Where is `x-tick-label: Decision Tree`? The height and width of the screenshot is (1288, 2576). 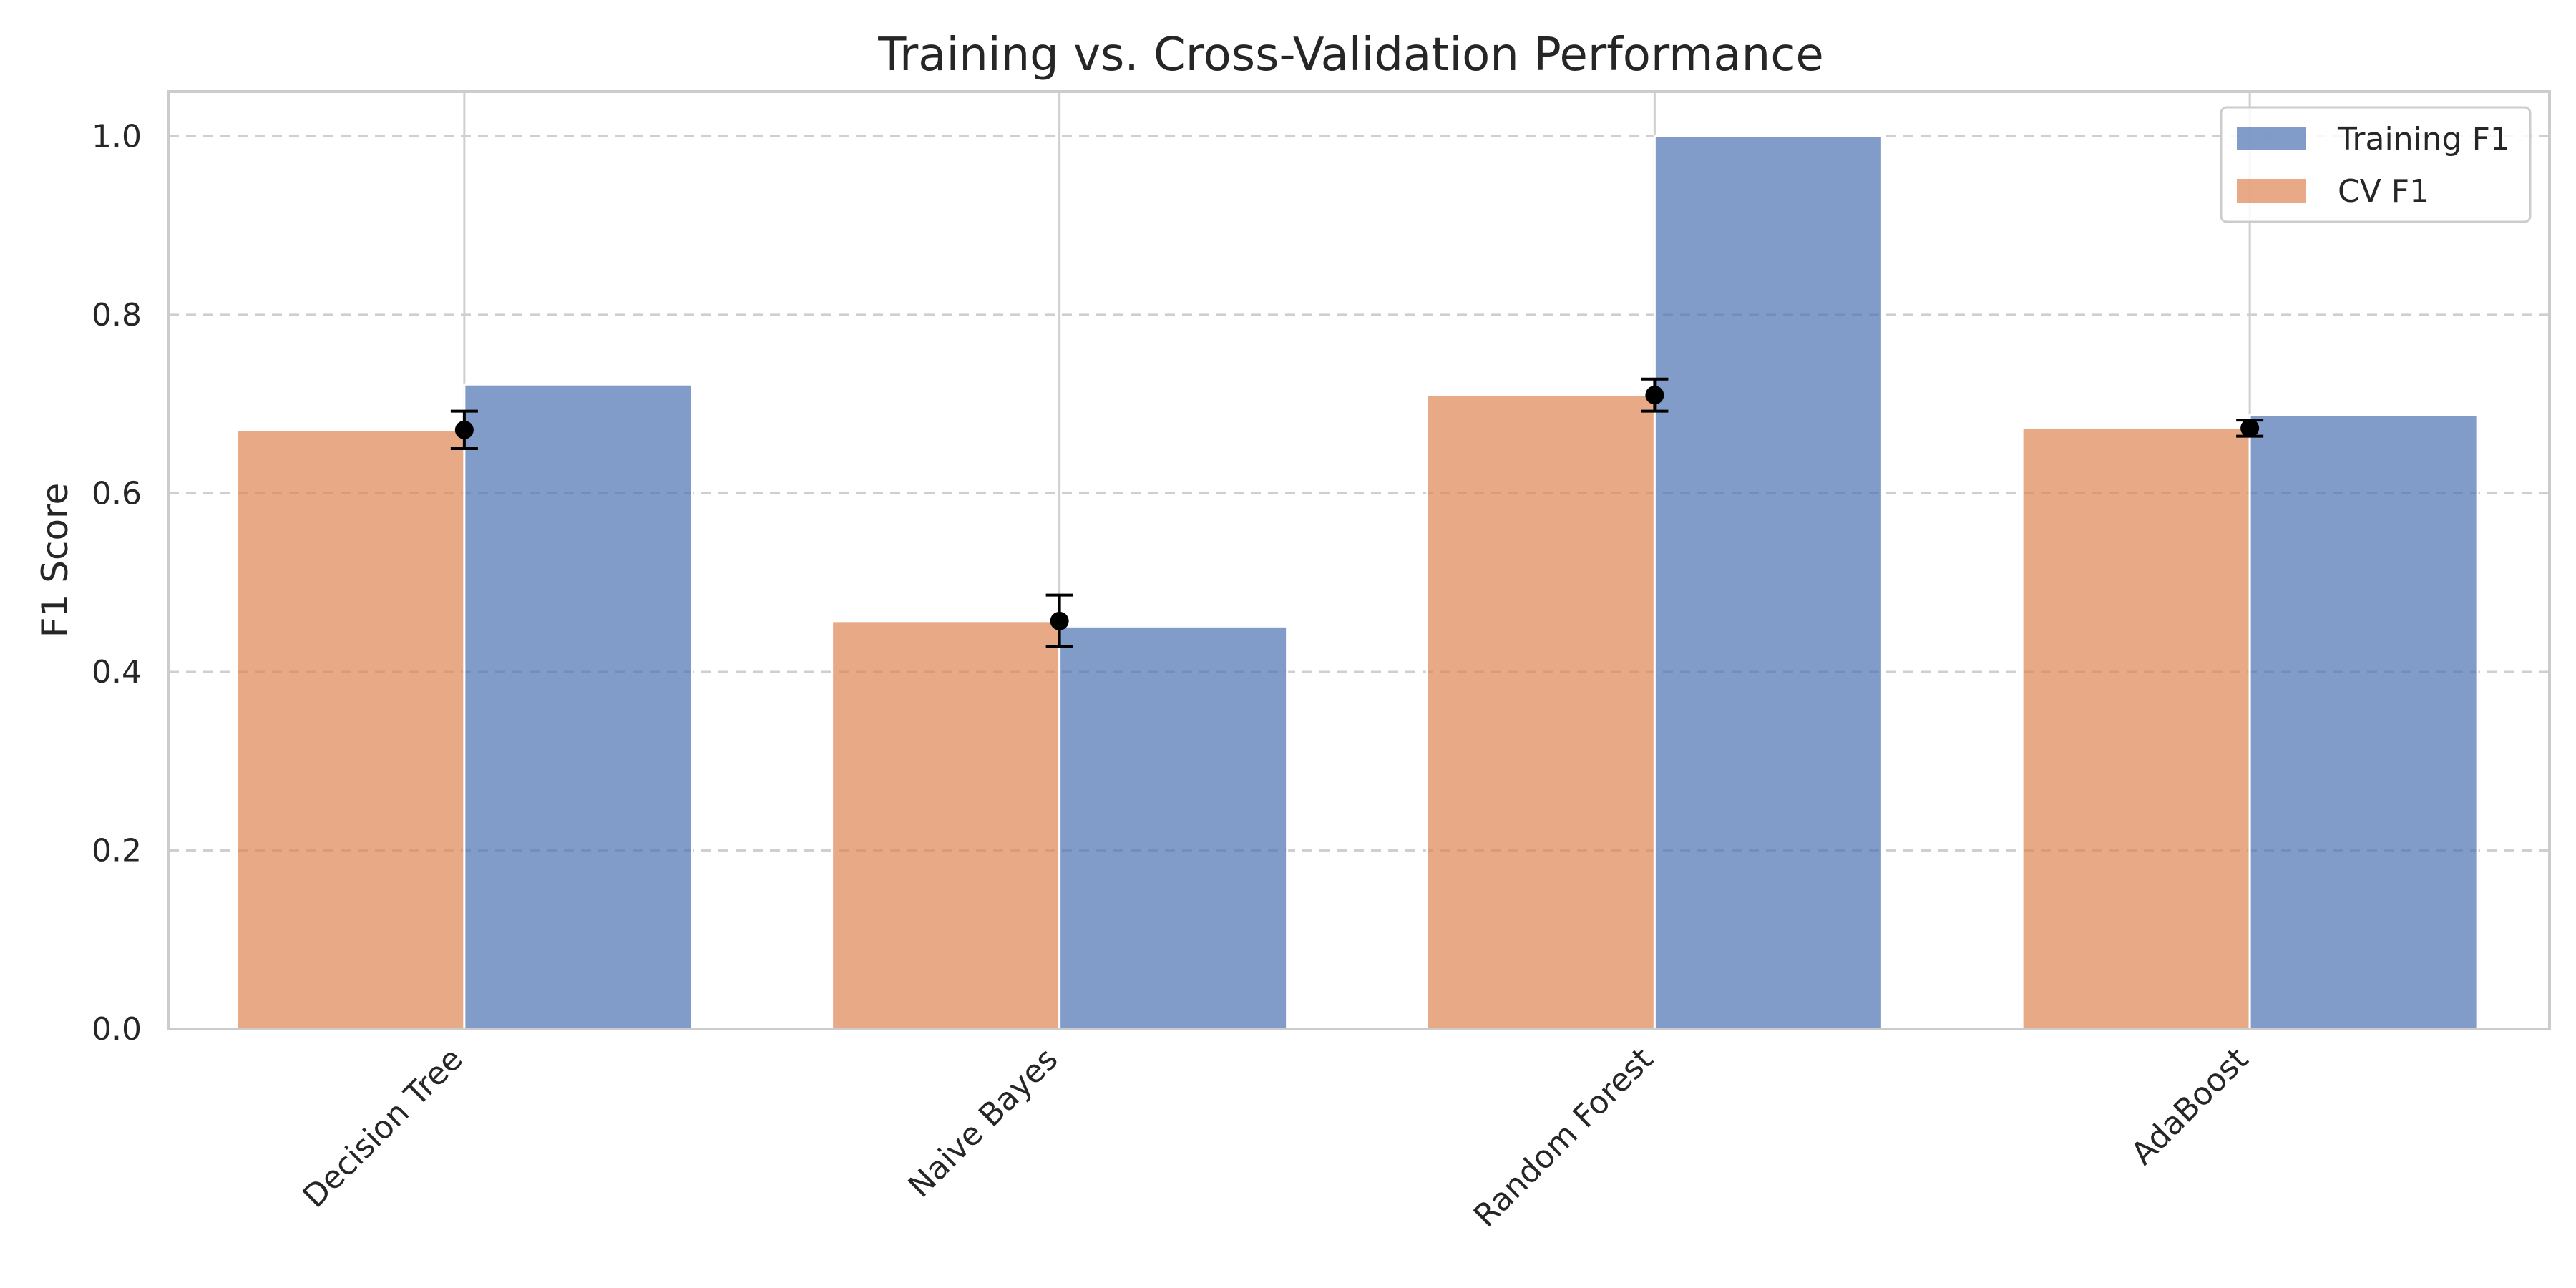 x-tick-label: Decision Tree is located at coordinates (382, 1128).